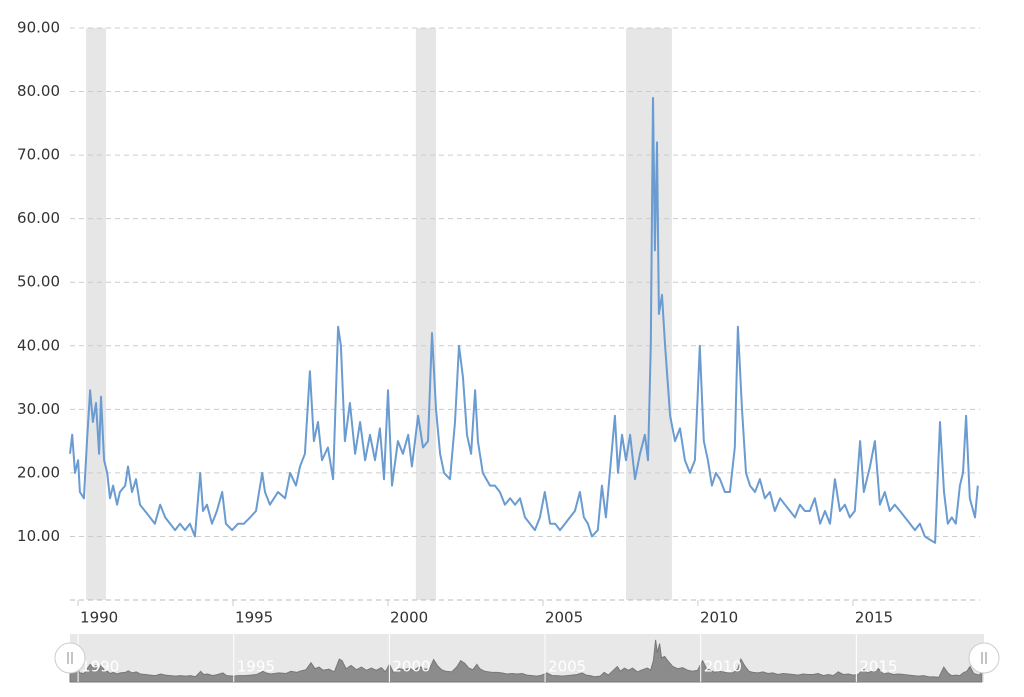 The height and width of the screenshot is (697, 1024). What do you see at coordinates (38, 409) in the screenshot?
I see `y-tick-label: 30.00` at bounding box center [38, 409].